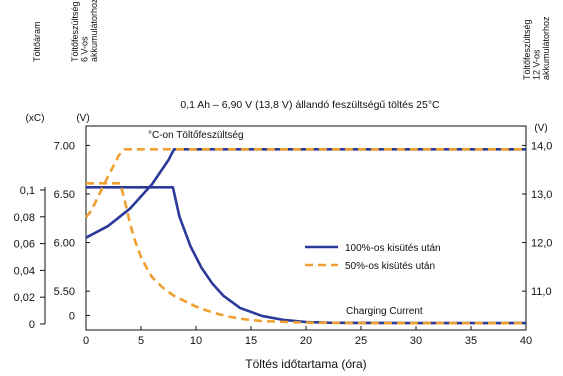 The image size is (563, 376). What do you see at coordinates (416, 341) in the screenshot?
I see `x-tick-label: 30` at bounding box center [416, 341].